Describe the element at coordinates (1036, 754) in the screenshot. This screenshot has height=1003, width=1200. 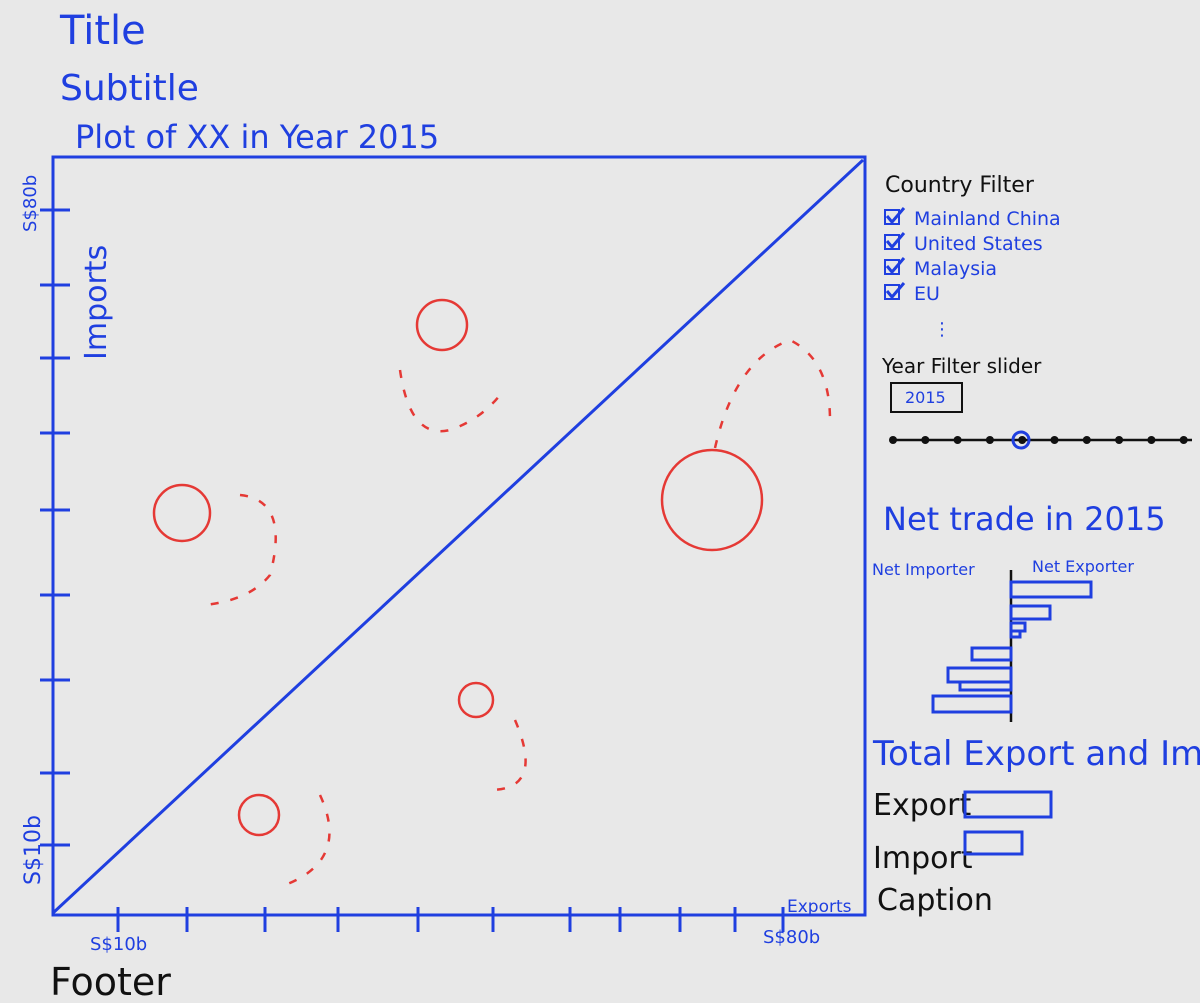
I see `total-title: Total Export and Import` at that location.